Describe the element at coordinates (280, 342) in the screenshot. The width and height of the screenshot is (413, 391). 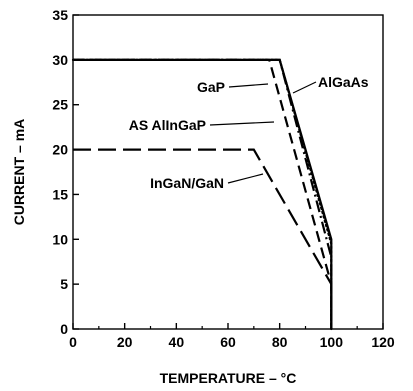
I see `x-tick-label: 80` at that location.